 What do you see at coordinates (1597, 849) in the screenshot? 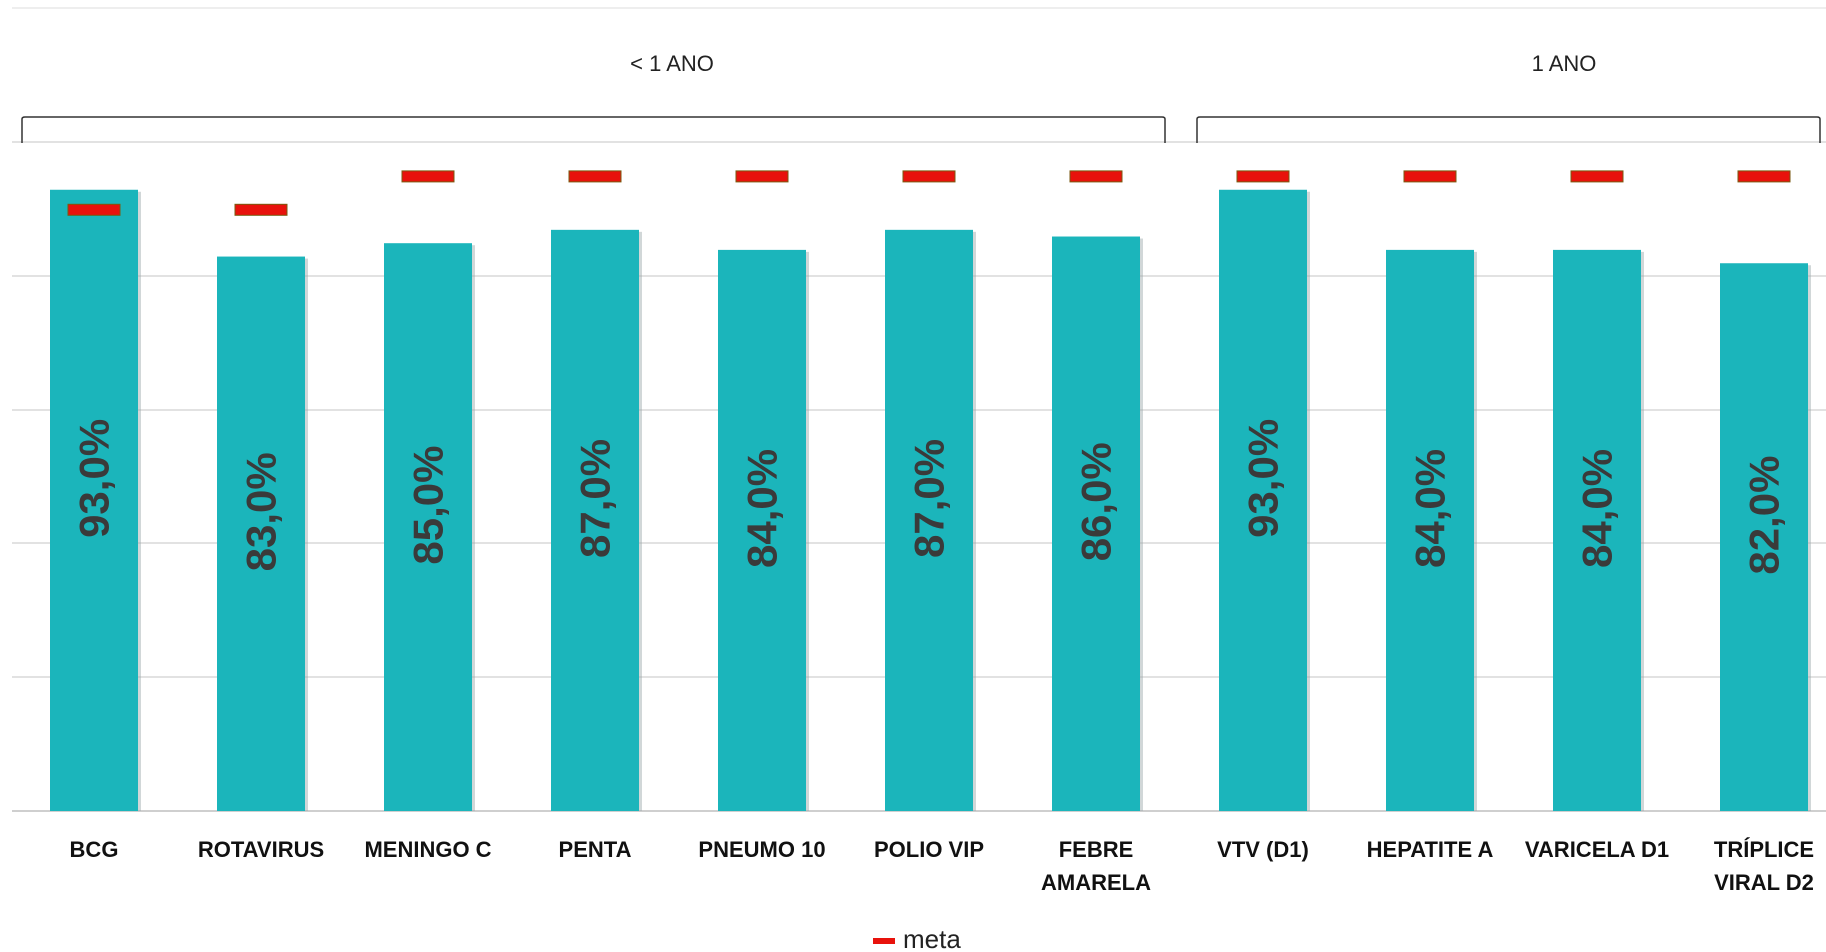
I see `tick-label: VARICELA D1` at bounding box center [1597, 849].